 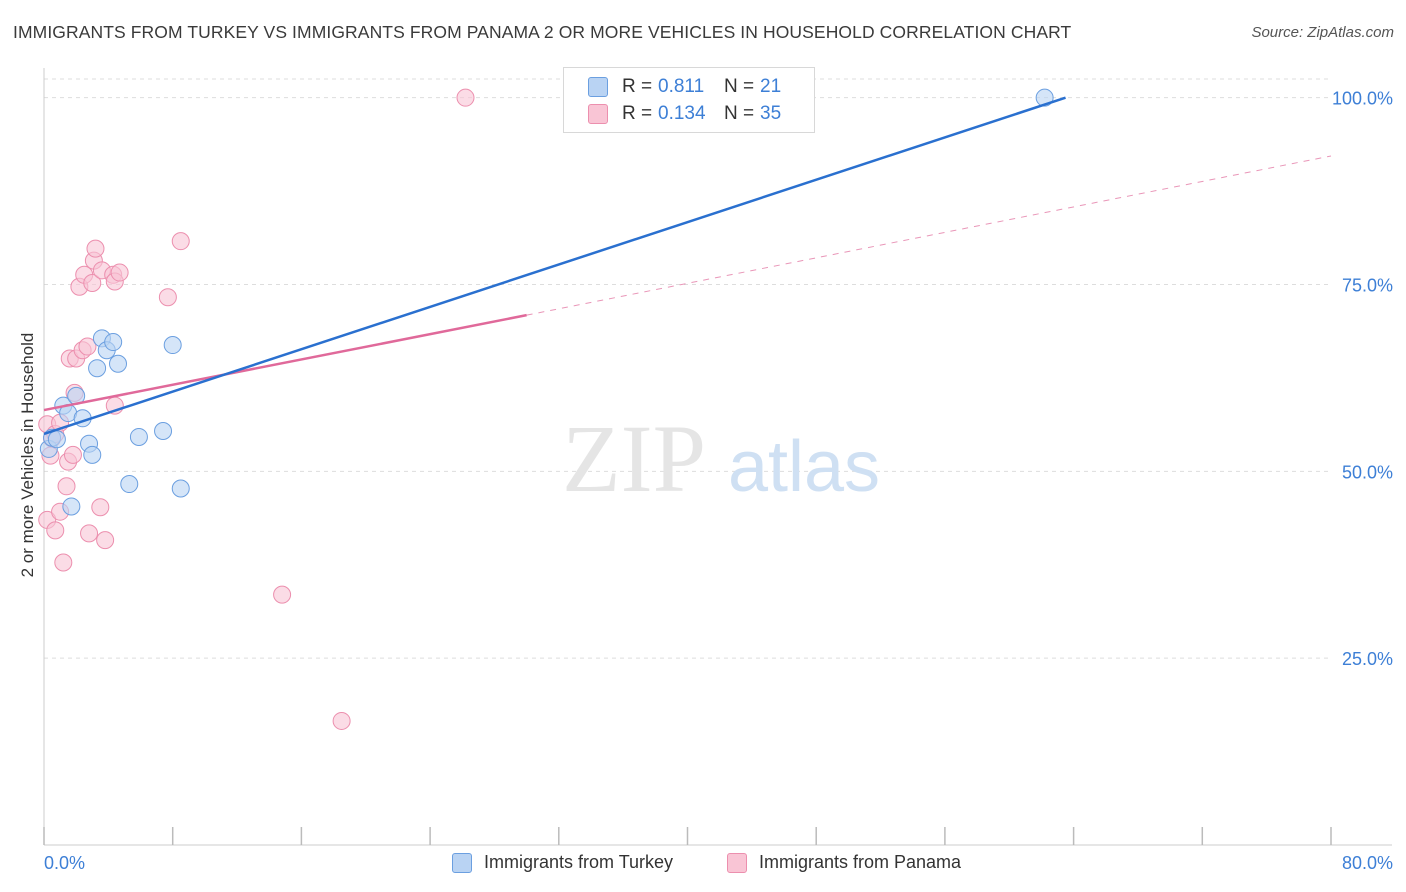 What do you see at coordinates (1367, 863) in the screenshot?
I see `x-tick-label-max: 80.0%` at bounding box center [1367, 863].